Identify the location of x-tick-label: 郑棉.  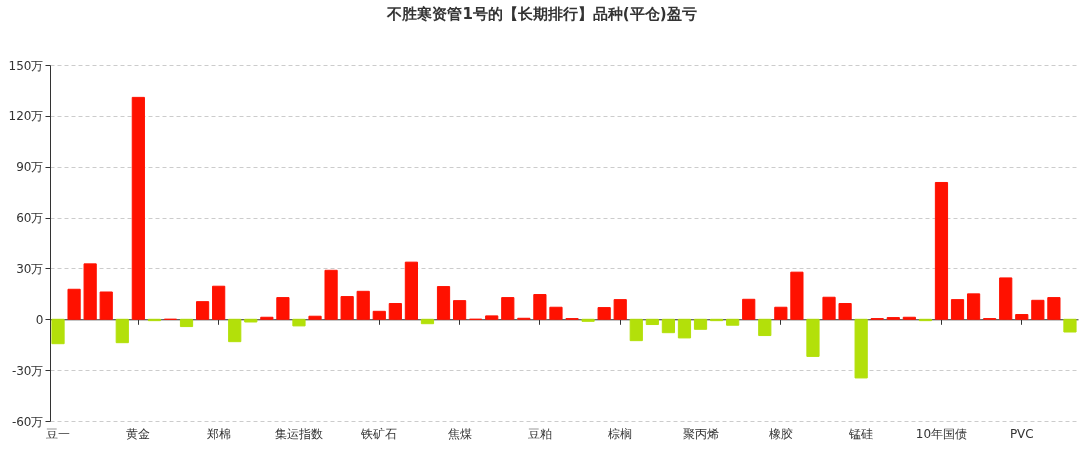
(218, 433).